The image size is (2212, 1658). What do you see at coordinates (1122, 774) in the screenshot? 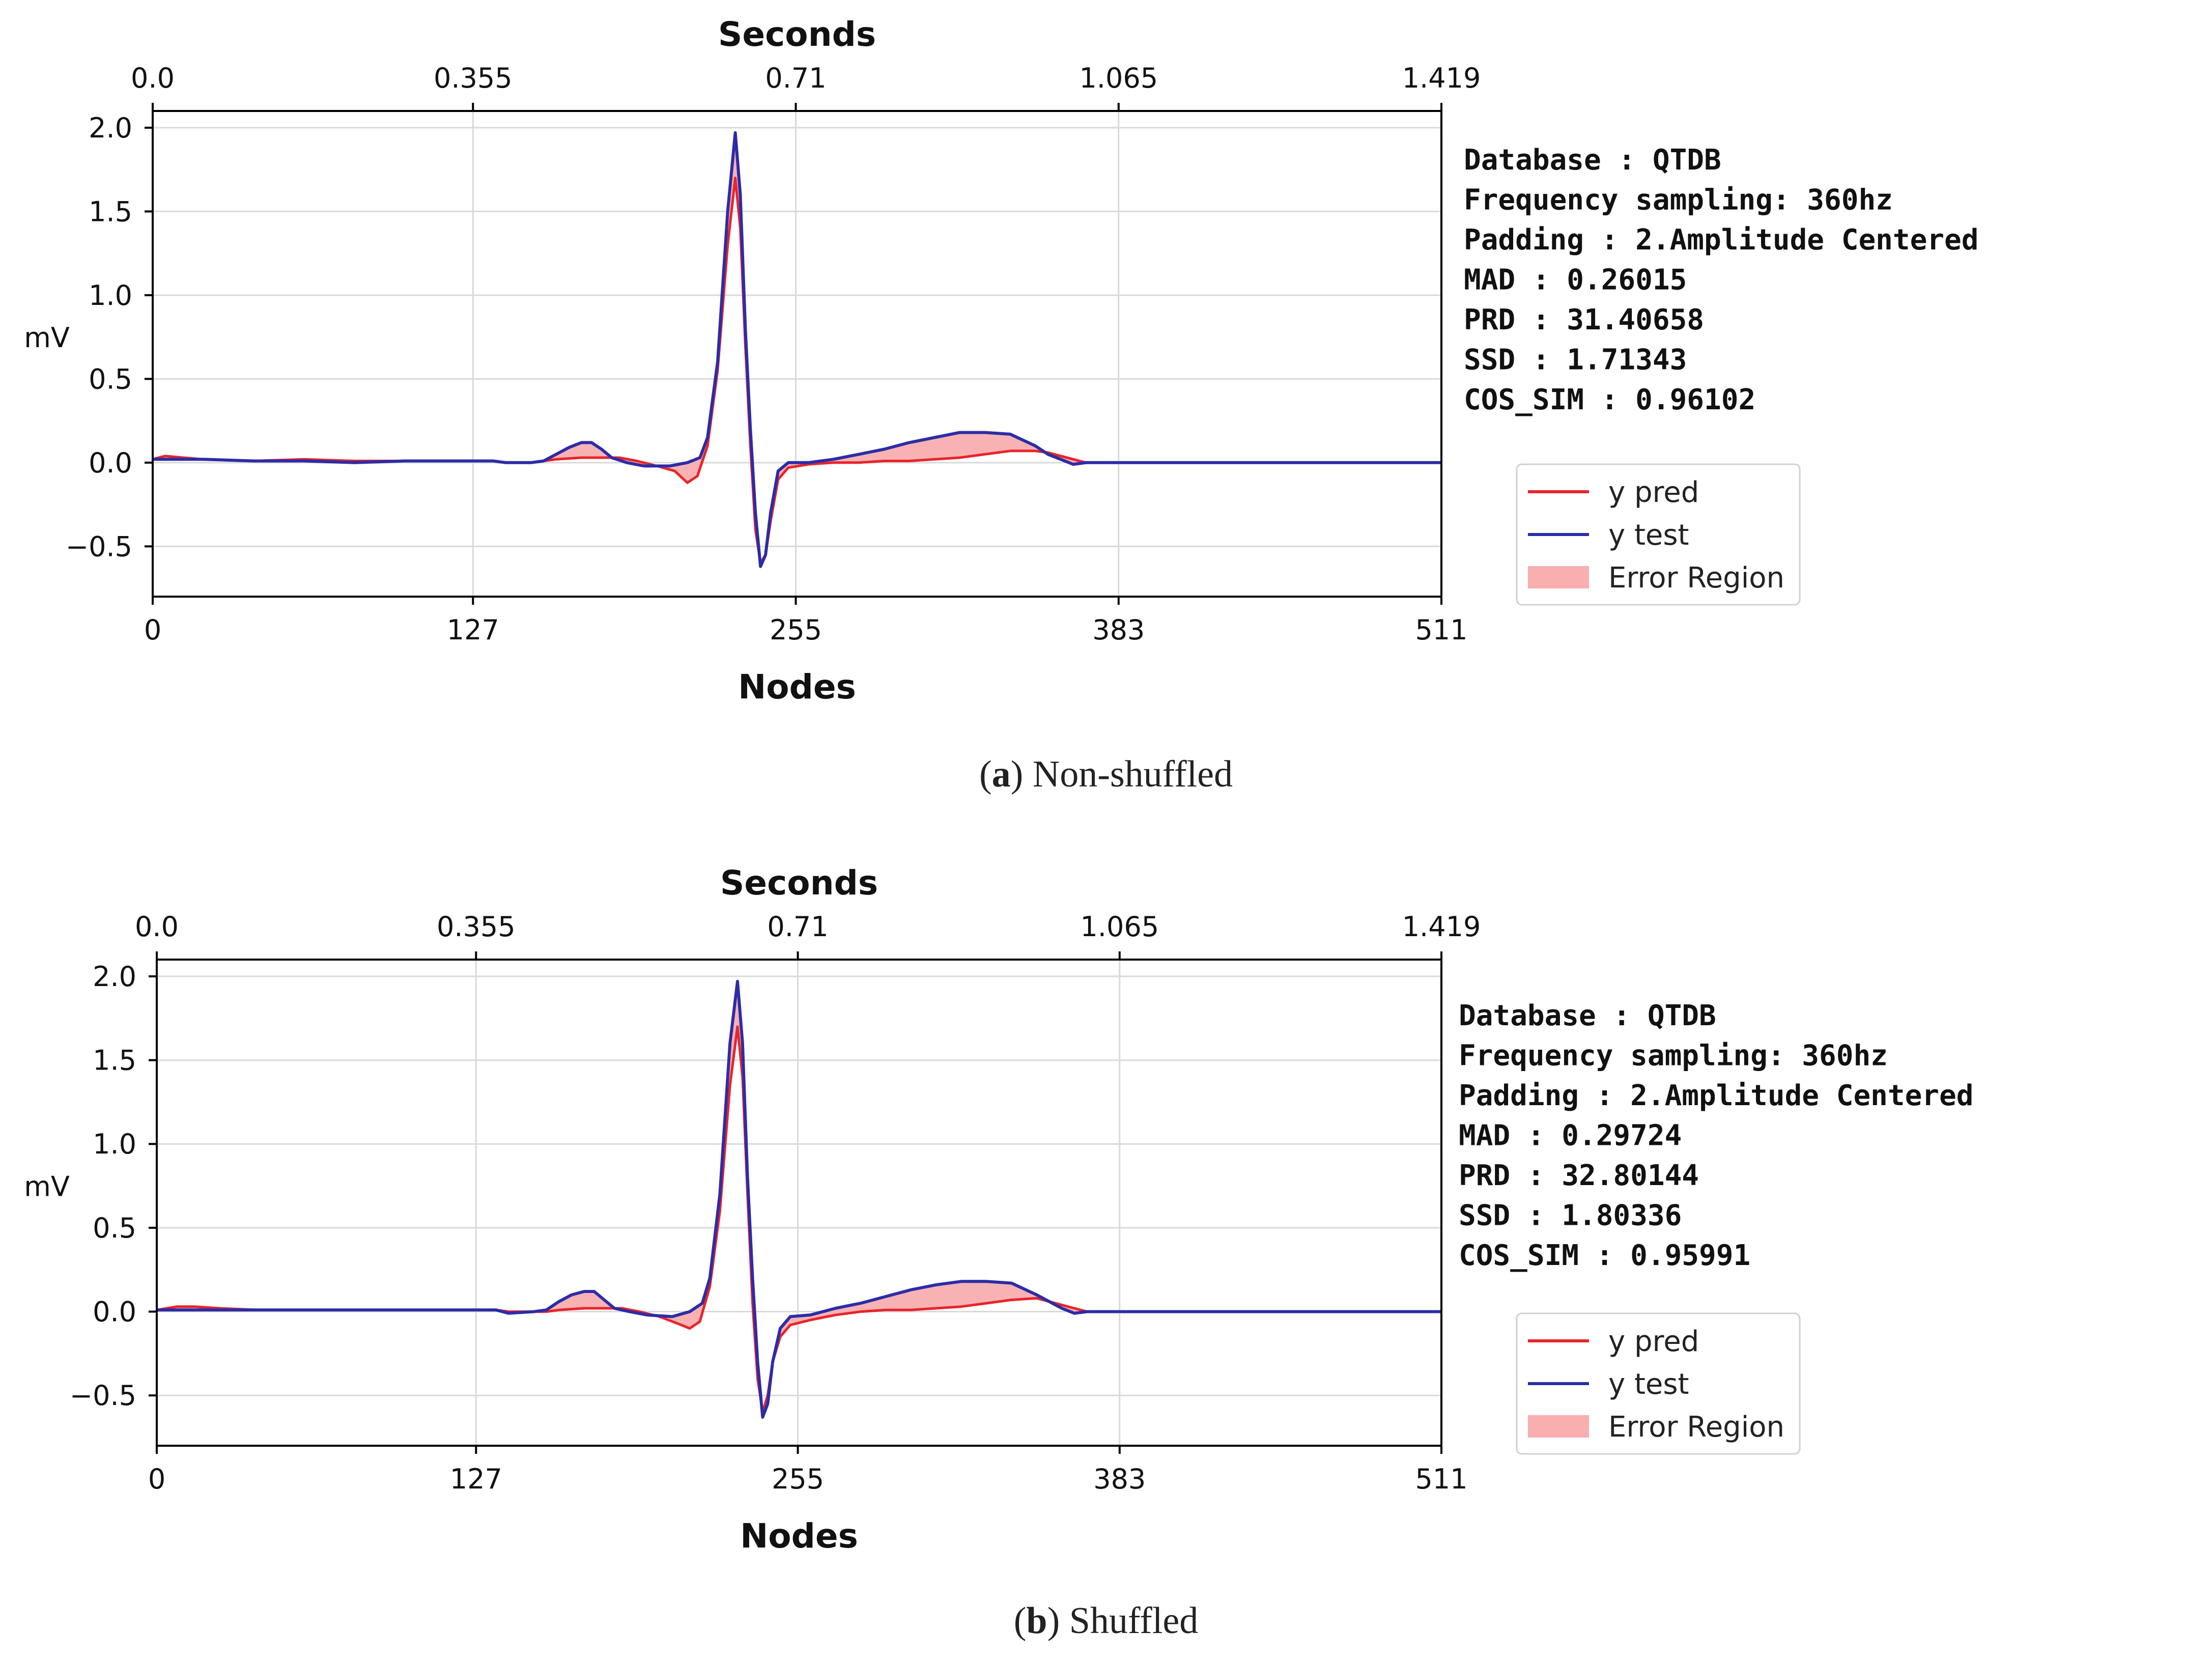
I see `caption-text: ) Non-shuffled` at bounding box center [1122, 774].